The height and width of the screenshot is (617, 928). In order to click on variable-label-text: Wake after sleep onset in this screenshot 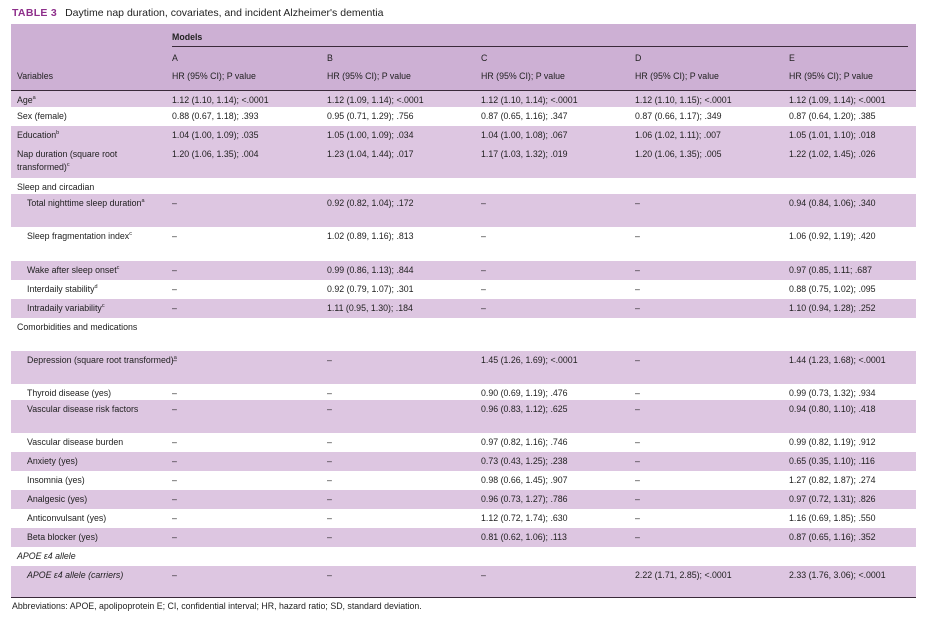, I will do `click(72, 270)`.